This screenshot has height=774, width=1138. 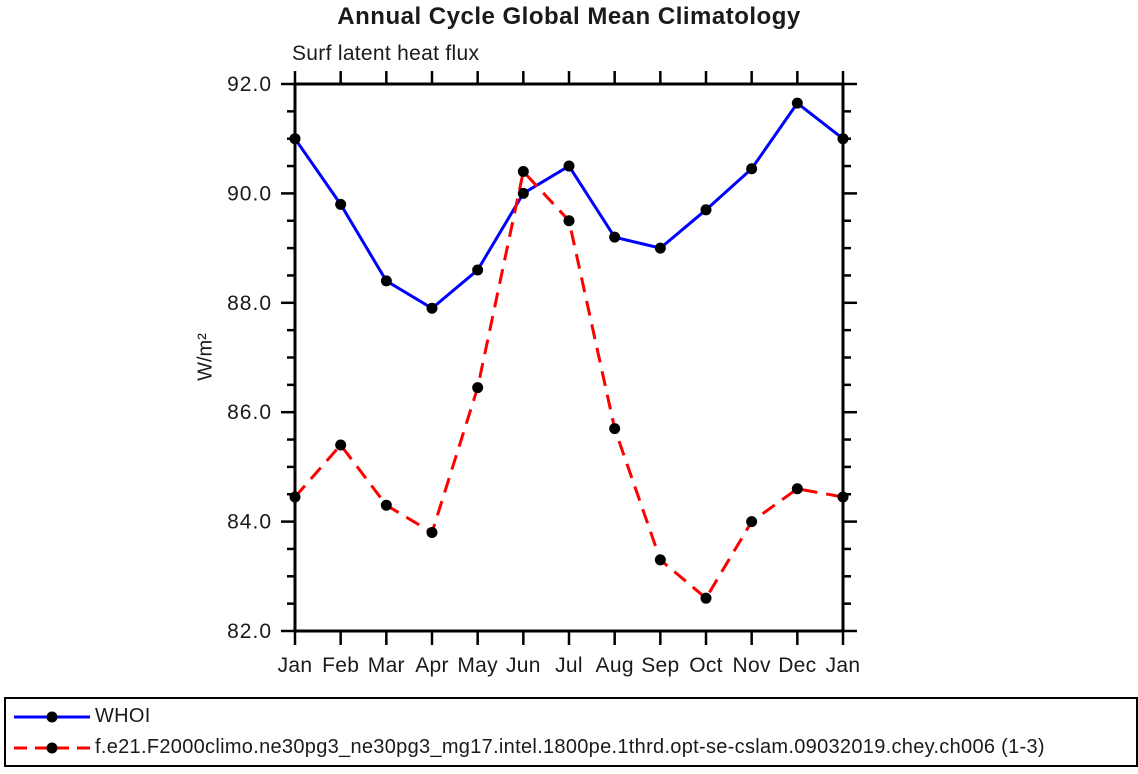 What do you see at coordinates (249, 522) in the screenshot?
I see `y-tick-label: 84.0` at bounding box center [249, 522].